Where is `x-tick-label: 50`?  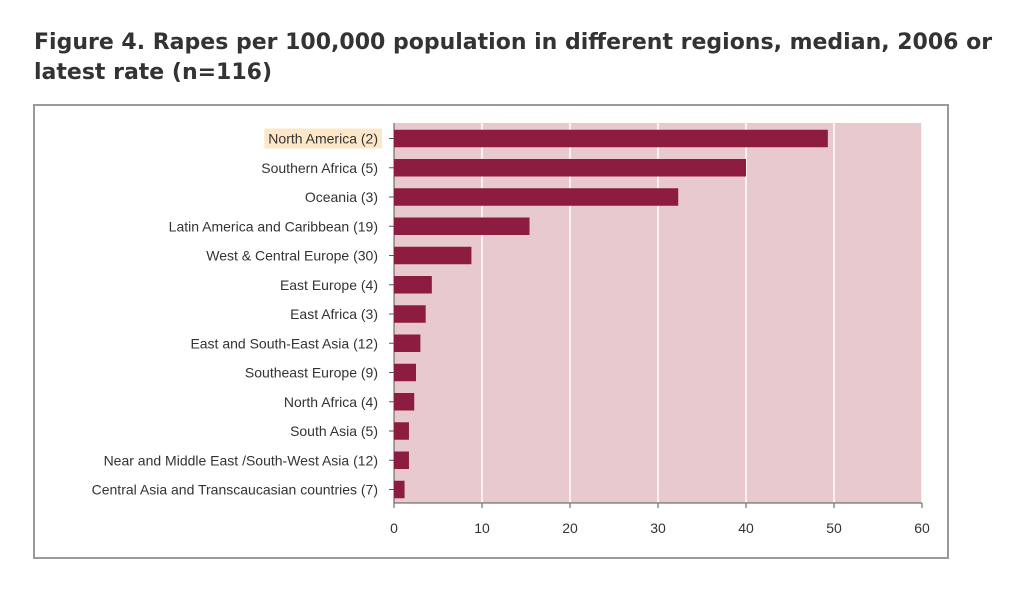
x-tick-label: 50 is located at coordinates (834, 528).